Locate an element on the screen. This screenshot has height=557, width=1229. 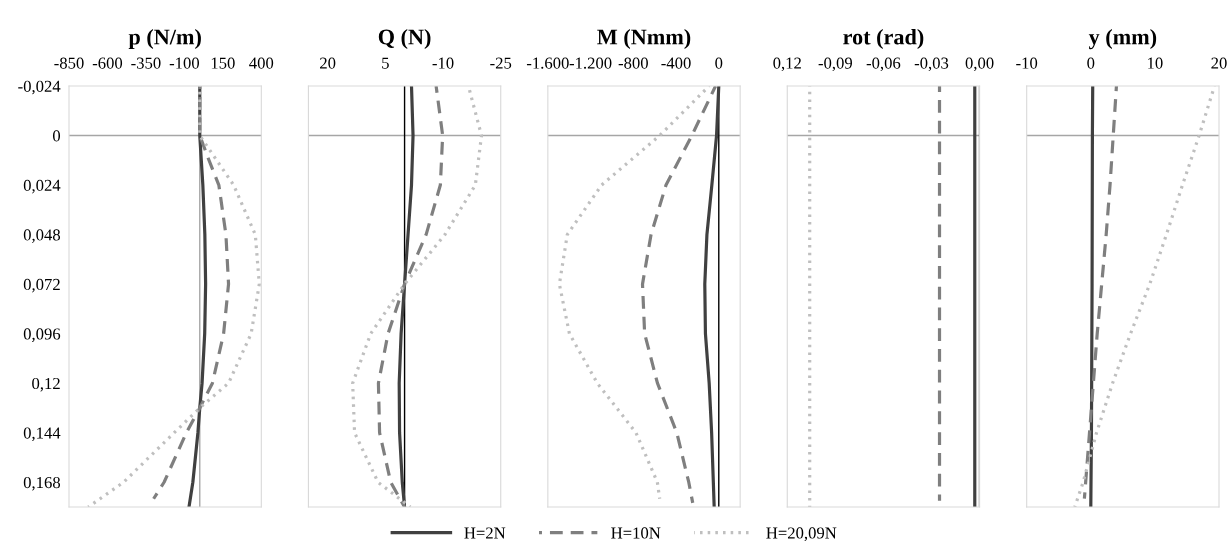
y-tick-label: -0,024 is located at coordinates (39, 87).